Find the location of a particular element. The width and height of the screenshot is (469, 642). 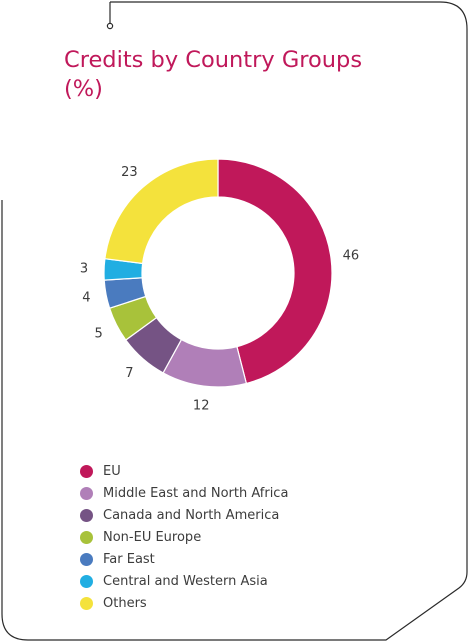

data-label-others: 23 is located at coordinates (129, 172).